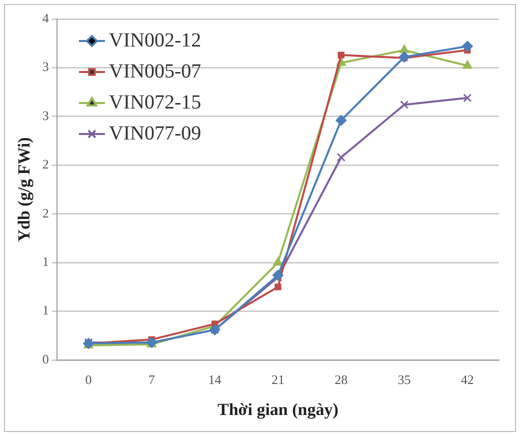  I want to click on y-axis-title: Ydb (g/g FWi), so click(24, 189).